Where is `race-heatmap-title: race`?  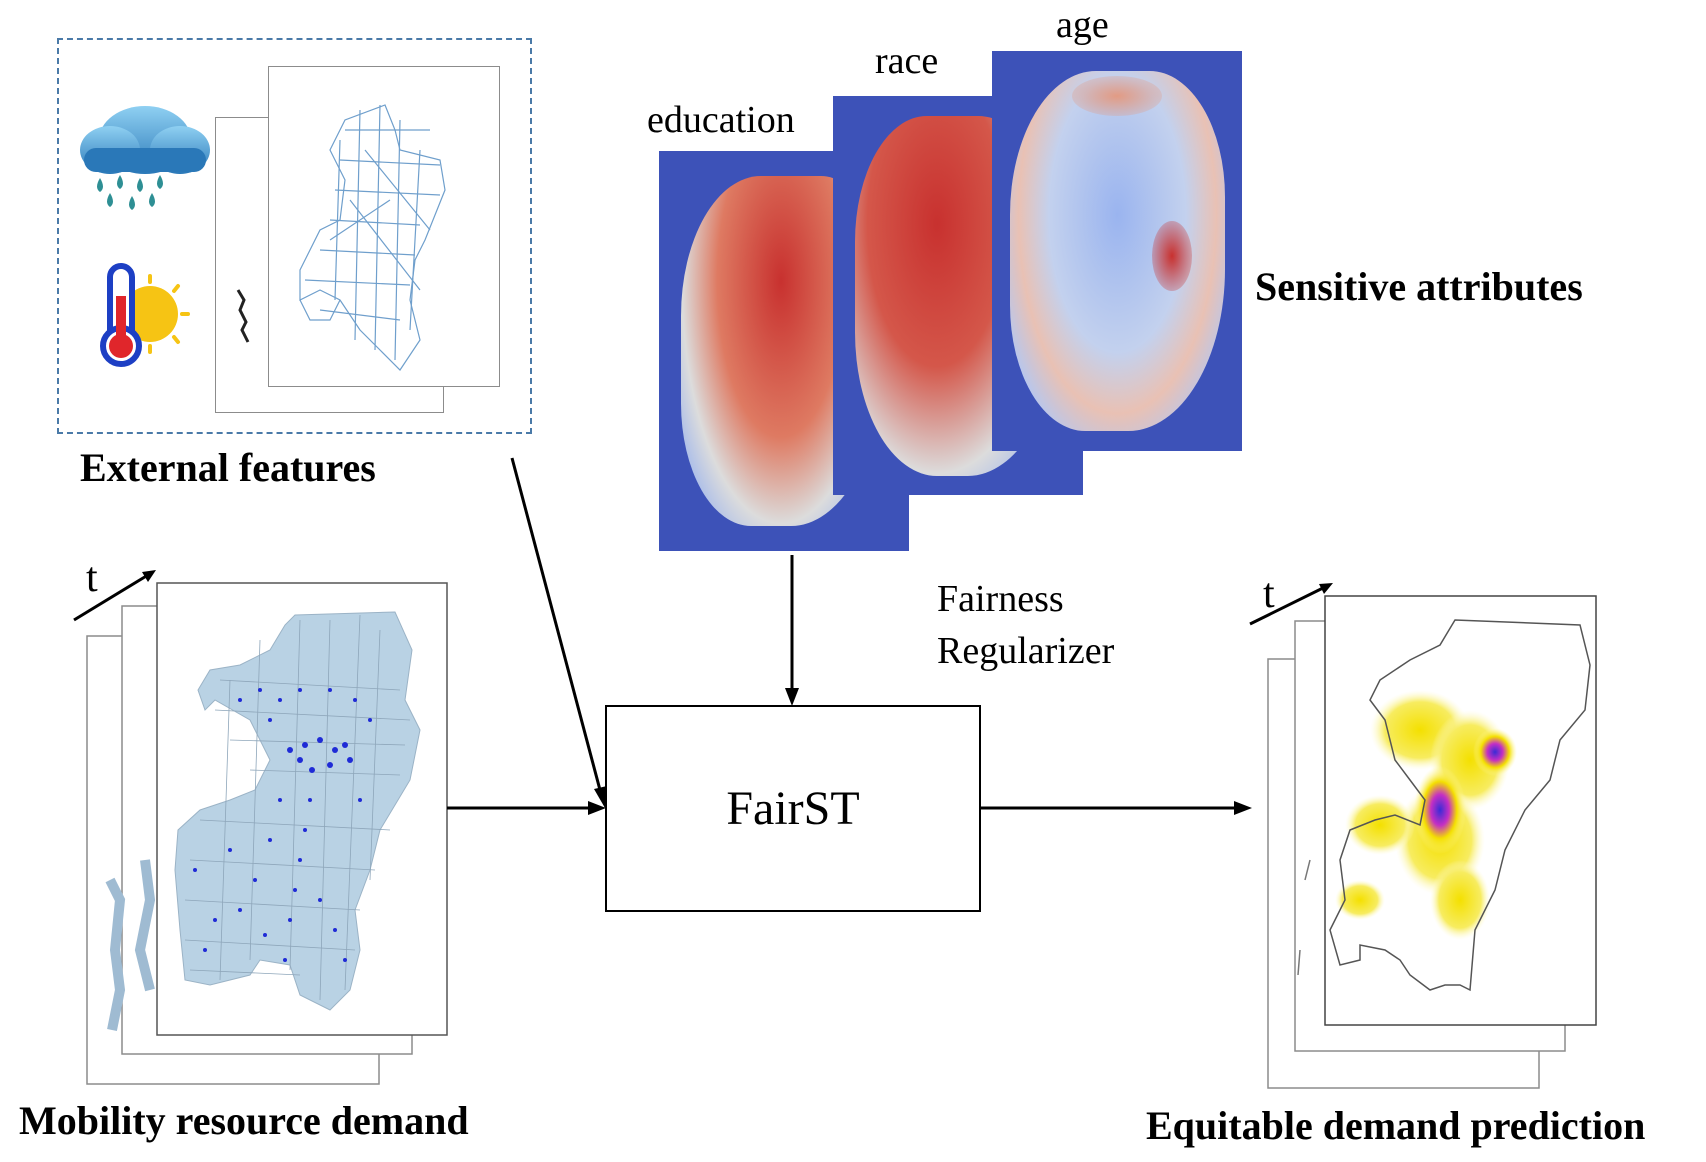 race-heatmap-title: race is located at coordinates (907, 61).